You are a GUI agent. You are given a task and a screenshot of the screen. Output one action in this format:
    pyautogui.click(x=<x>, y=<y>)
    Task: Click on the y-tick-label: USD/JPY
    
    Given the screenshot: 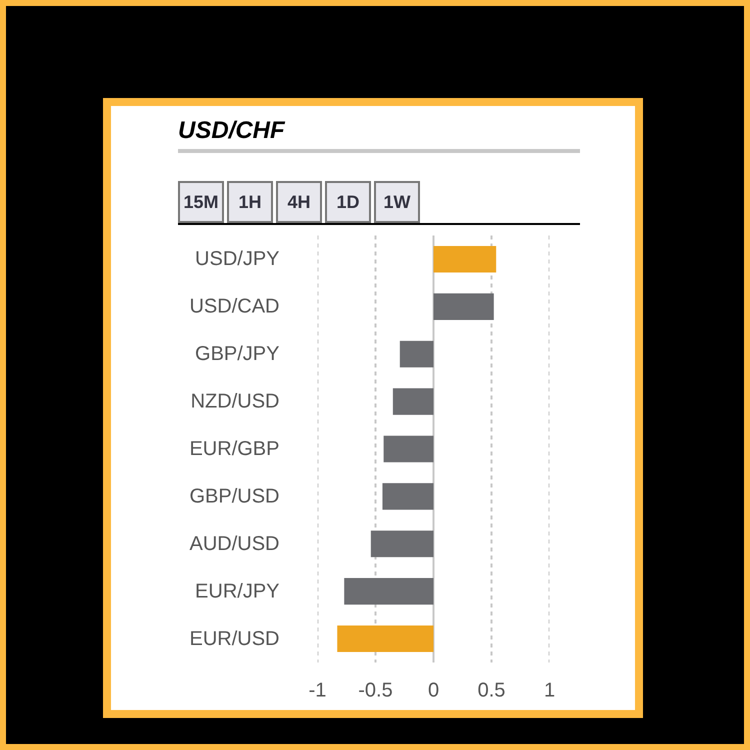 What is the action you would take?
    pyautogui.click(x=237, y=259)
    